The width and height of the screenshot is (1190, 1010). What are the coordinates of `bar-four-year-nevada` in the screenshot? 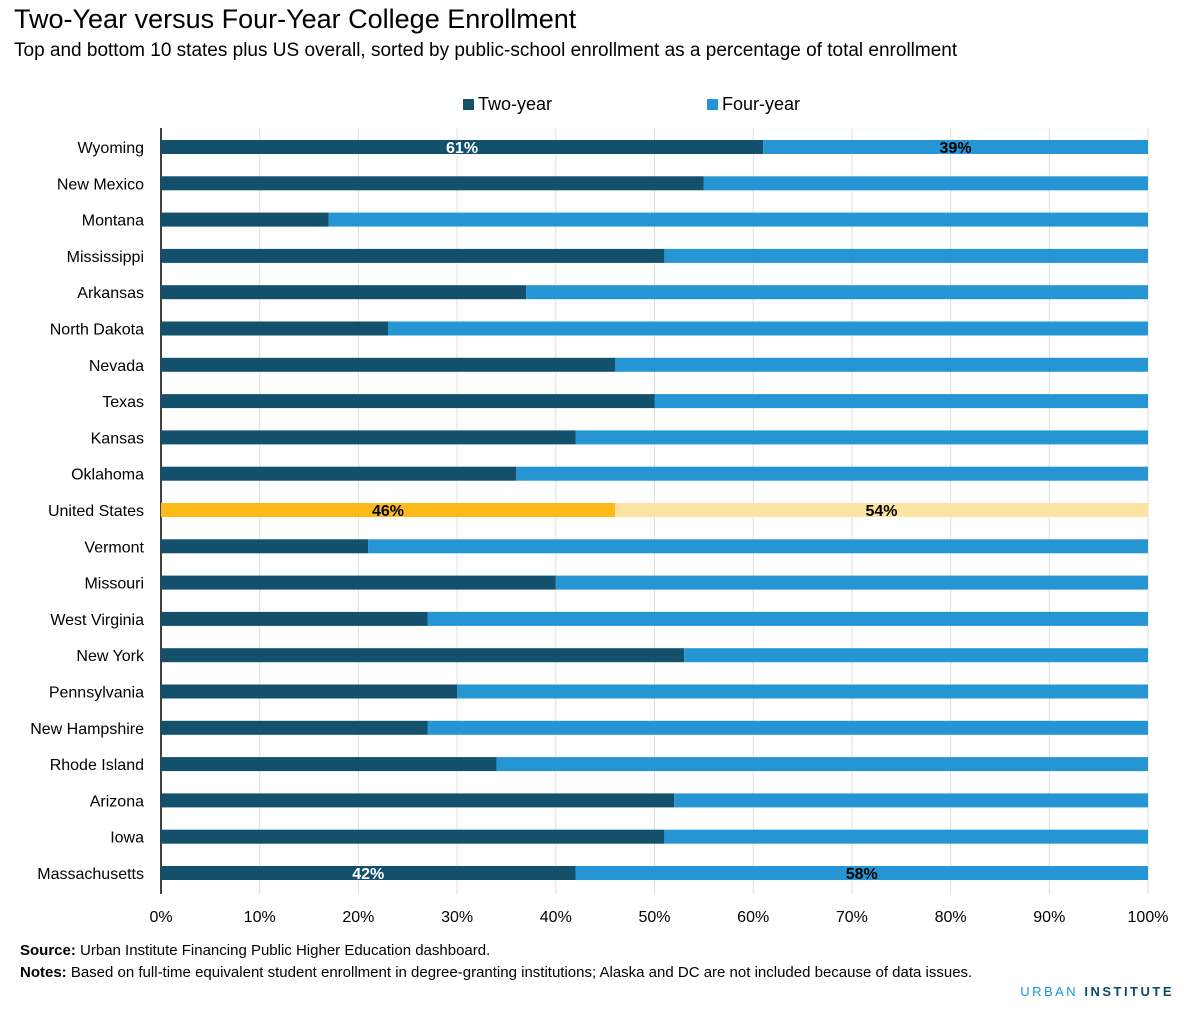 It's located at (881, 364).